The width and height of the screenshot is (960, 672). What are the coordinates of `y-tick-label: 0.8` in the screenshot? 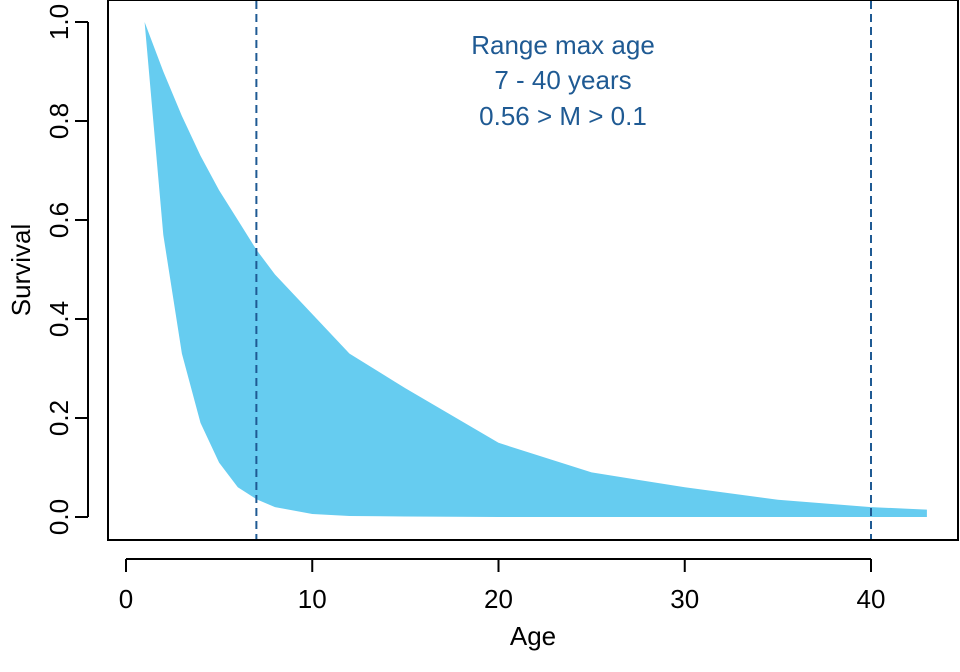 It's located at (59, 121).